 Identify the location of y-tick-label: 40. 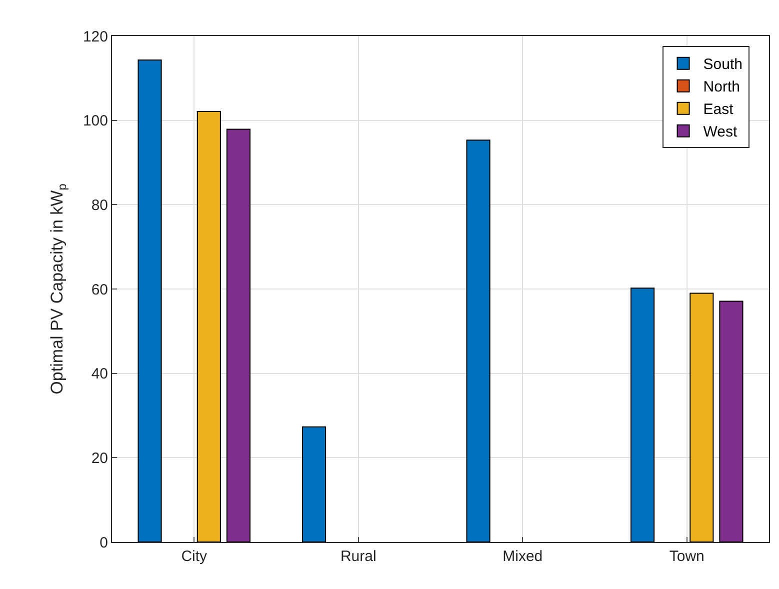
(99, 374).